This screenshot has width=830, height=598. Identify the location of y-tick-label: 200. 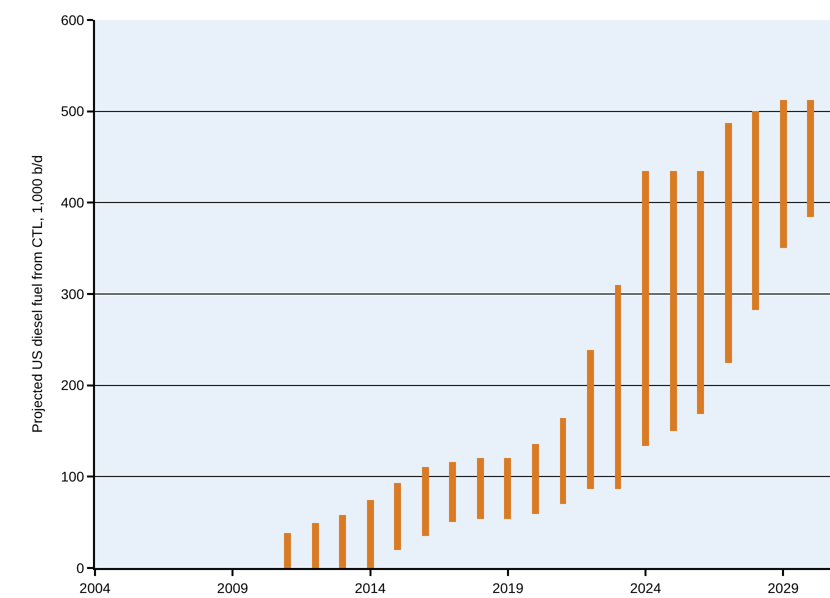
(72, 385).